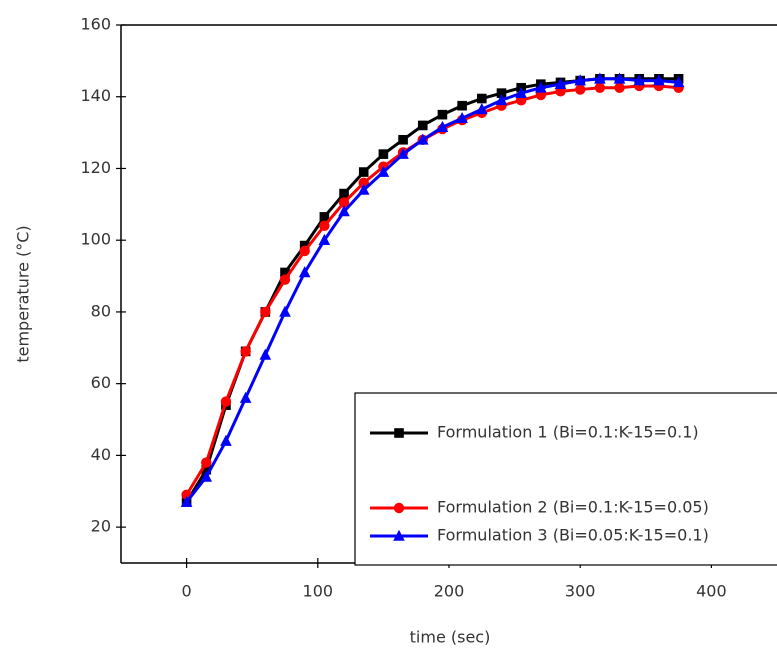 The width and height of the screenshot is (777, 654). Describe the element at coordinates (449, 591) in the screenshot. I see `x-tick-label: 200` at that location.